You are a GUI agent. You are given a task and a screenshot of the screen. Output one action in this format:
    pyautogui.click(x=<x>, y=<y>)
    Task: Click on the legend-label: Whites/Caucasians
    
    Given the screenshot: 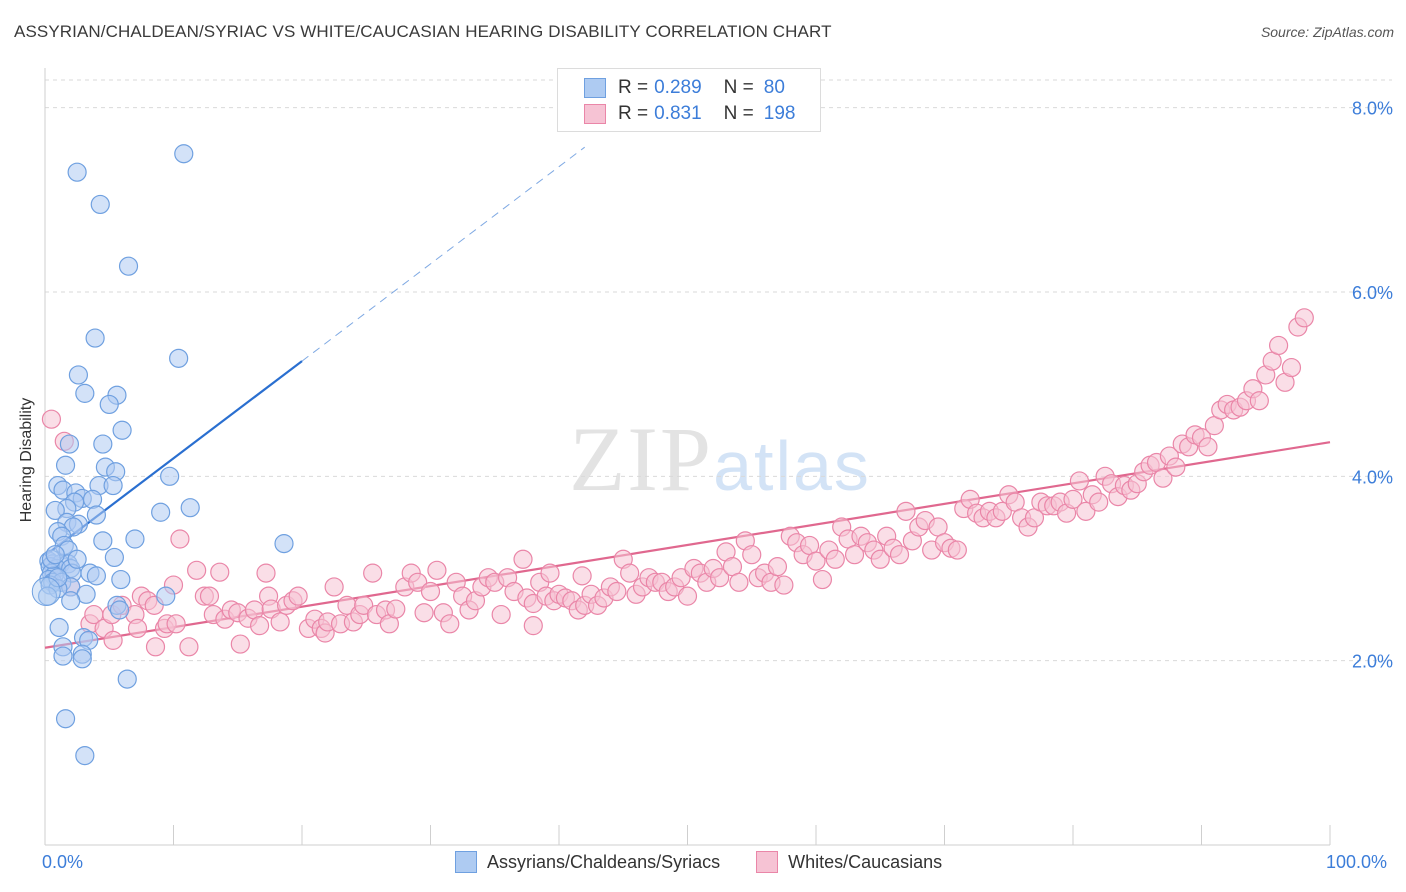 What is the action you would take?
    pyautogui.click(x=865, y=861)
    